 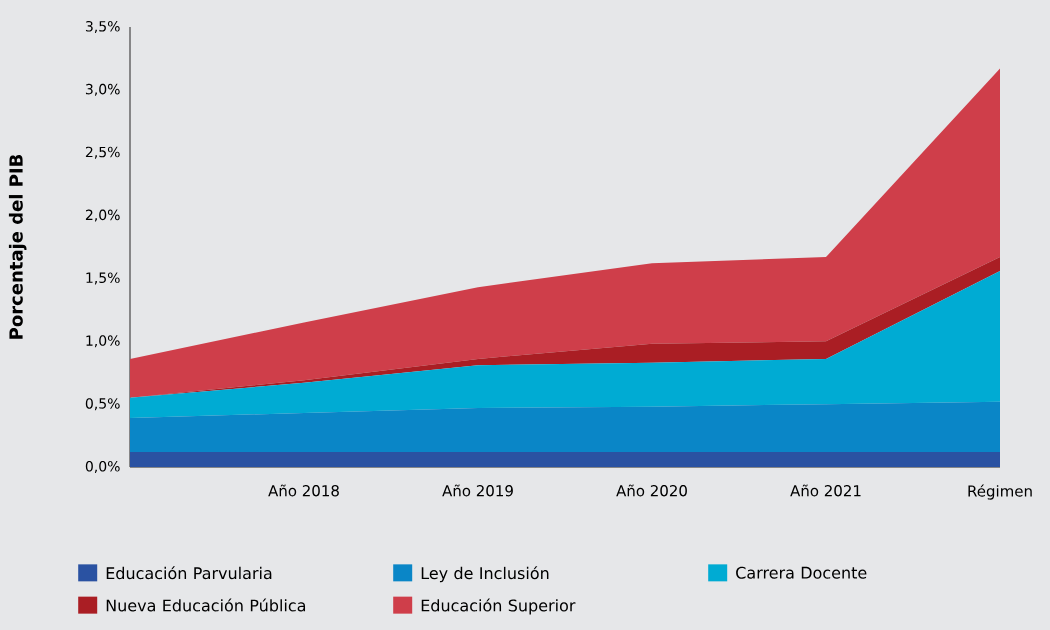 I want to click on y-tick-label: 3,5%, so click(x=102, y=27).